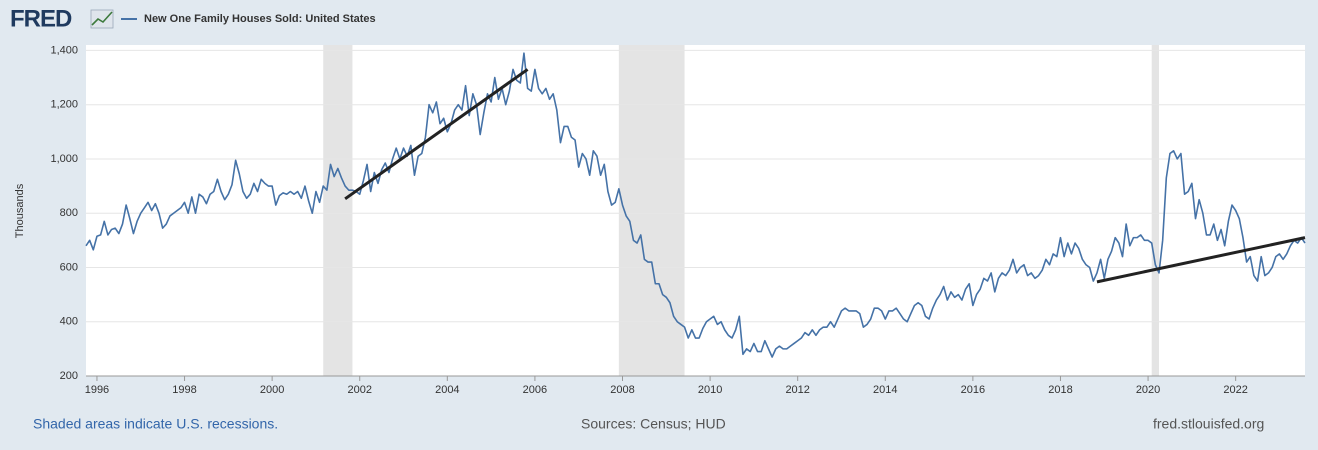  What do you see at coordinates (97, 390) in the screenshot?
I see `x-tick-label: 1996` at bounding box center [97, 390].